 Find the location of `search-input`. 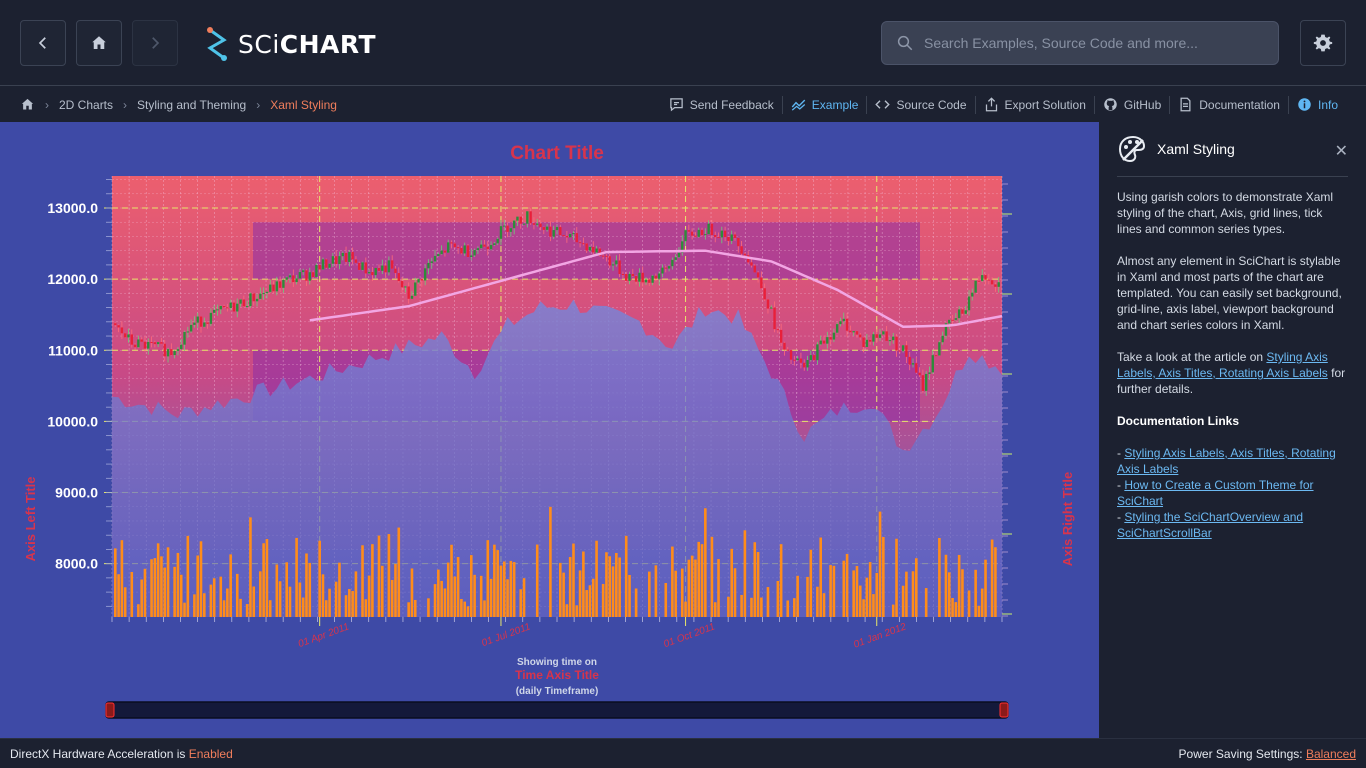

search-input is located at coordinates (1094, 43).